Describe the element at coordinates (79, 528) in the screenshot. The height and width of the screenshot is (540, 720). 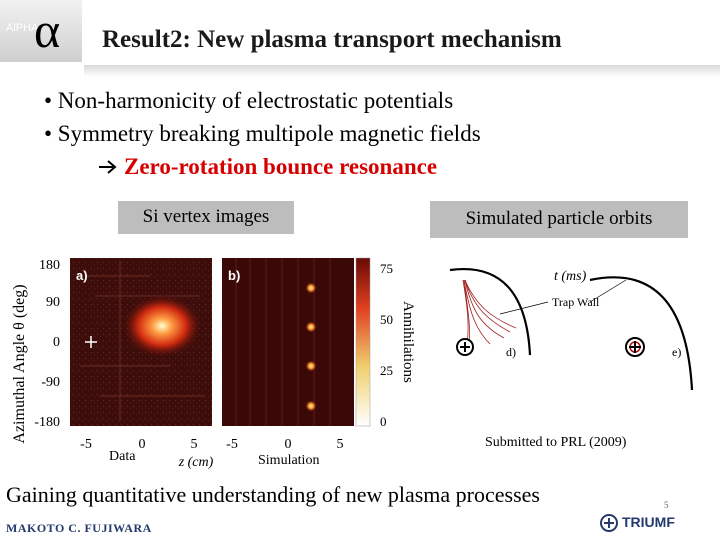
I see `author-name: MAKOTO C. FUJIWARA` at that location.